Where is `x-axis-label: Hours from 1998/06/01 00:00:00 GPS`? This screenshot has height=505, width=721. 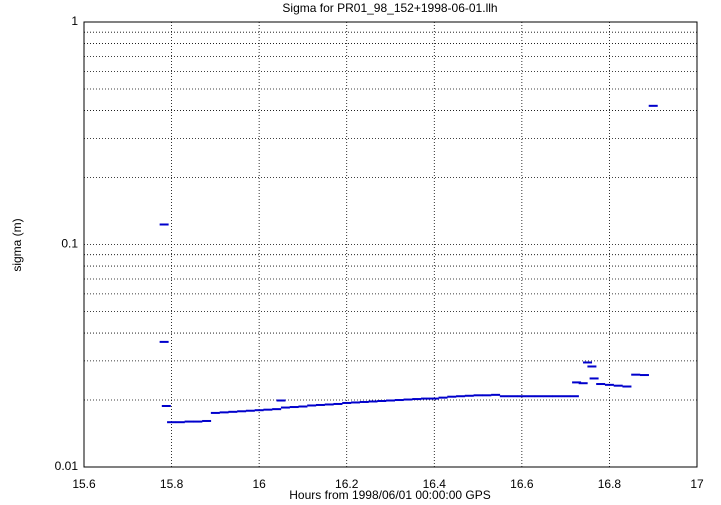
x-axis-label: Hours from 1998/06/01 00:00:00 GPS is located at coordinates (389, 495).